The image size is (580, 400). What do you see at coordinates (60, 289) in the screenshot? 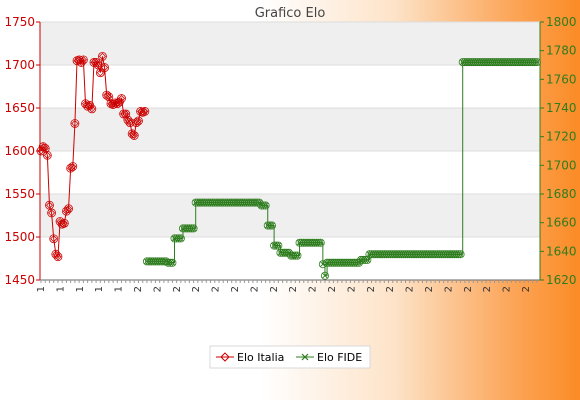
I see `x-tick-label: 1` at bounding box center [60, 289].